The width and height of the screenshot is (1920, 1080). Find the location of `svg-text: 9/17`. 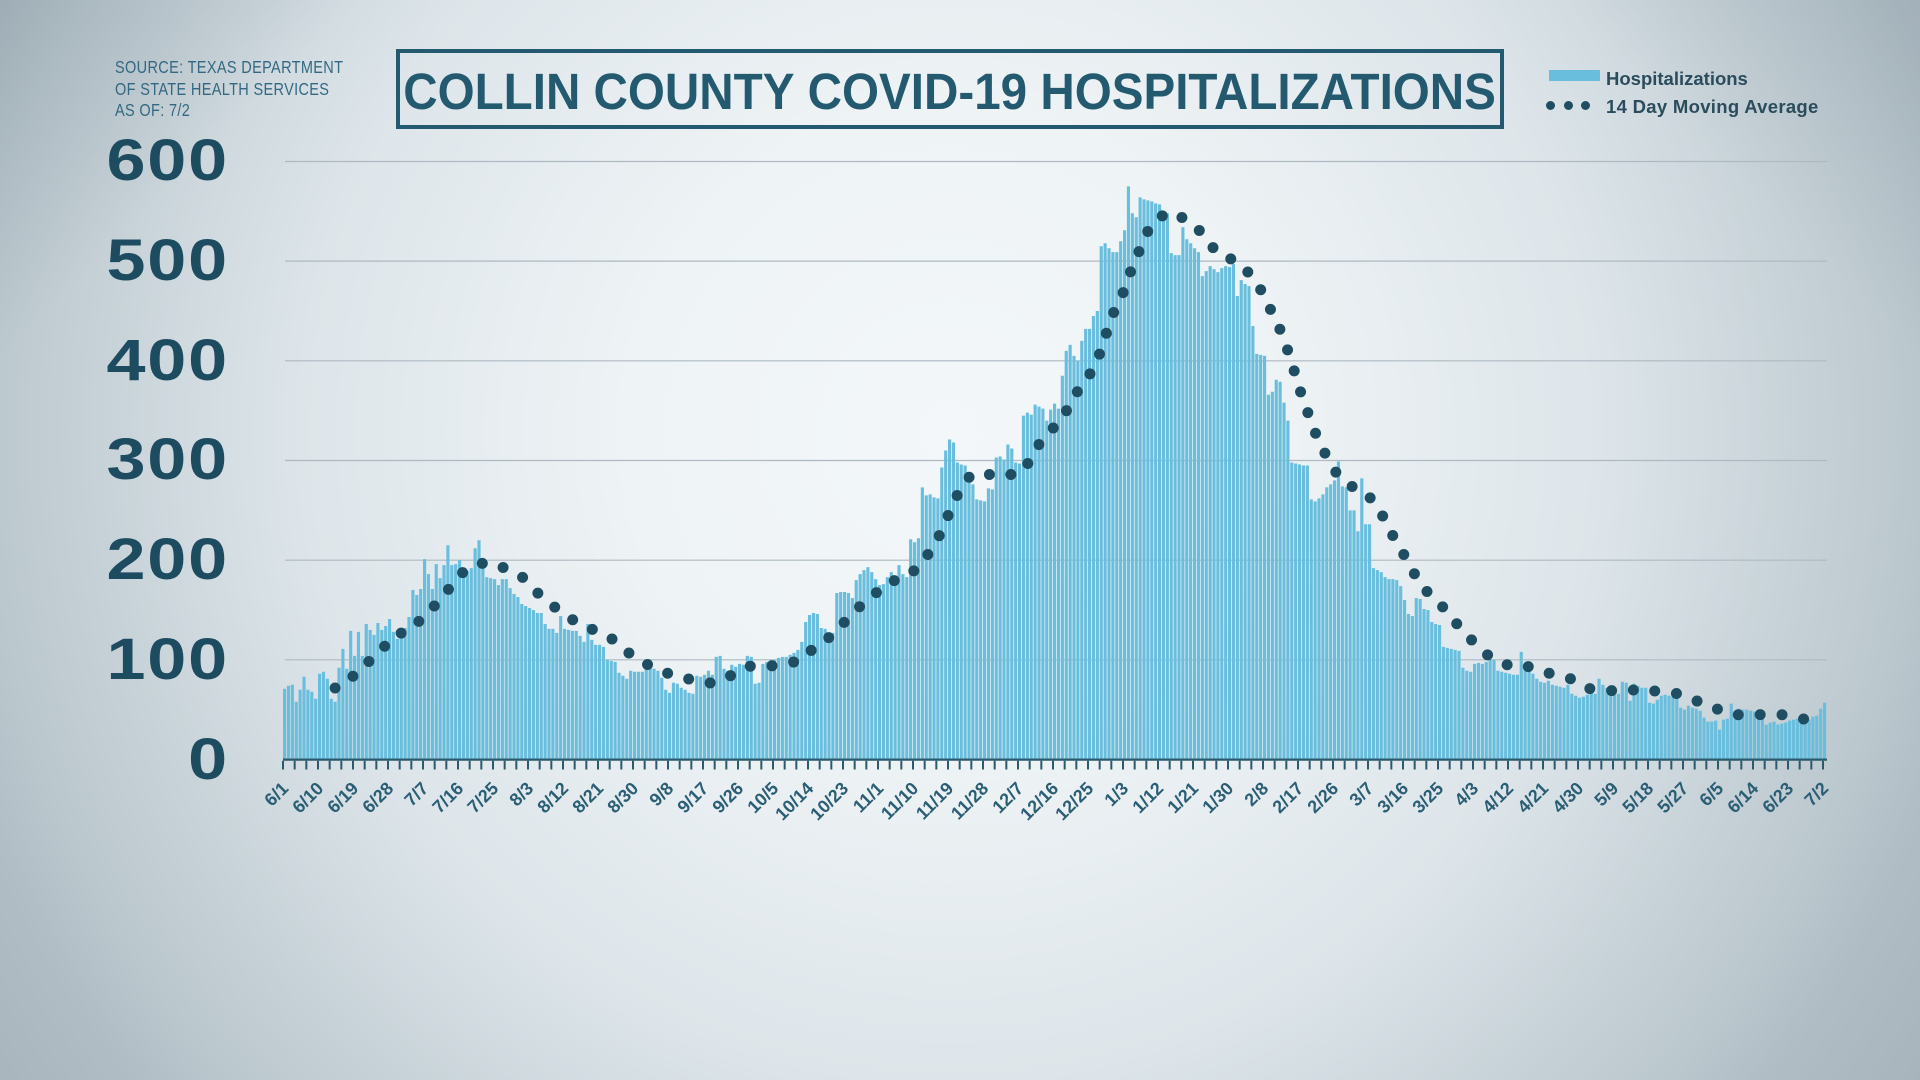

svg-text: 9/17 is located at coordinates (692, 797).